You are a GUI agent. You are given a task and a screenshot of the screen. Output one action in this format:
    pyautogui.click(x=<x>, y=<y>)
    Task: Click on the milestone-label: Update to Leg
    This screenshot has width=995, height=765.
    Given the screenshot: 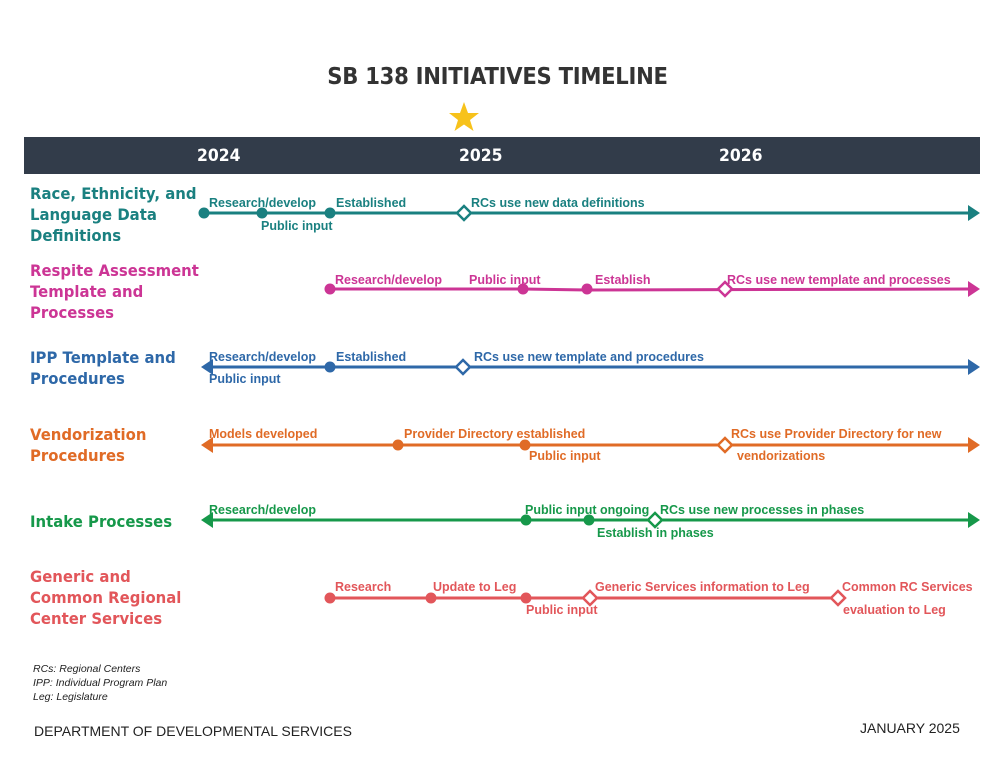 What is the action you would take?
    pyautogui.click(x=474, y=587)
    